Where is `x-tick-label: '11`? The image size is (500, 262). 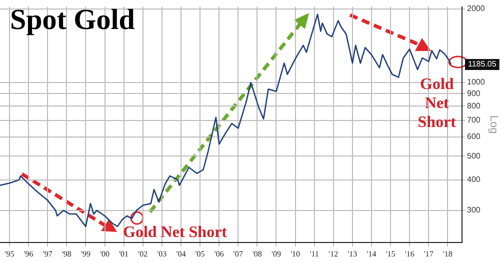
x-tick-label: '11 is located at coordinates (314, 253).